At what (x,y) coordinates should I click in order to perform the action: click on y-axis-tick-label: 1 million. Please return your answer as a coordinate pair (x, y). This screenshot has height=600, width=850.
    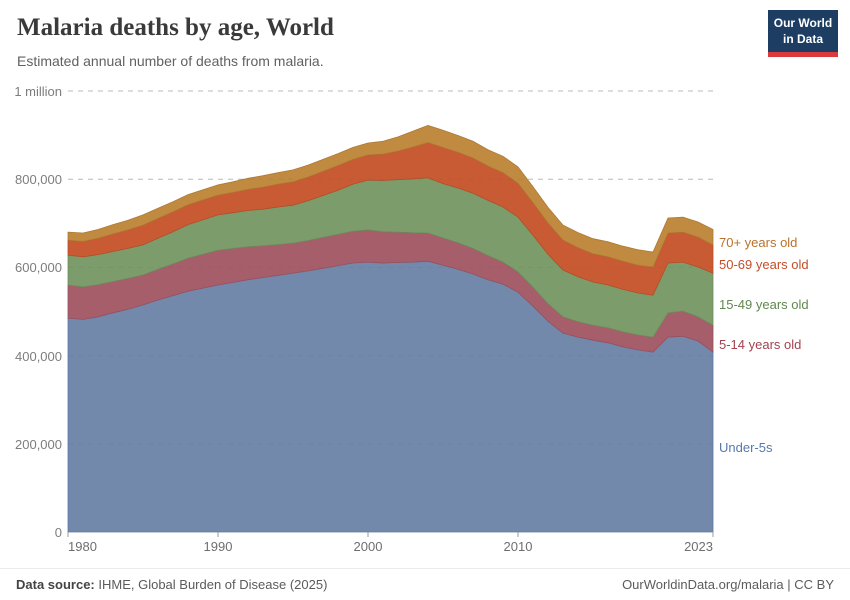
    Looking at the image, I should click on (38, 91).